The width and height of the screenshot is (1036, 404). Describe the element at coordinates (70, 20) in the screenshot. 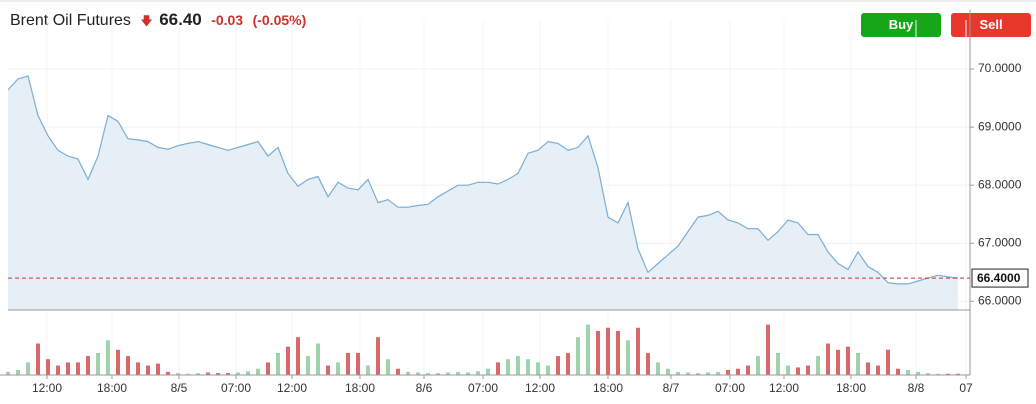

I see `title: Brent Oil Futures` at that location.